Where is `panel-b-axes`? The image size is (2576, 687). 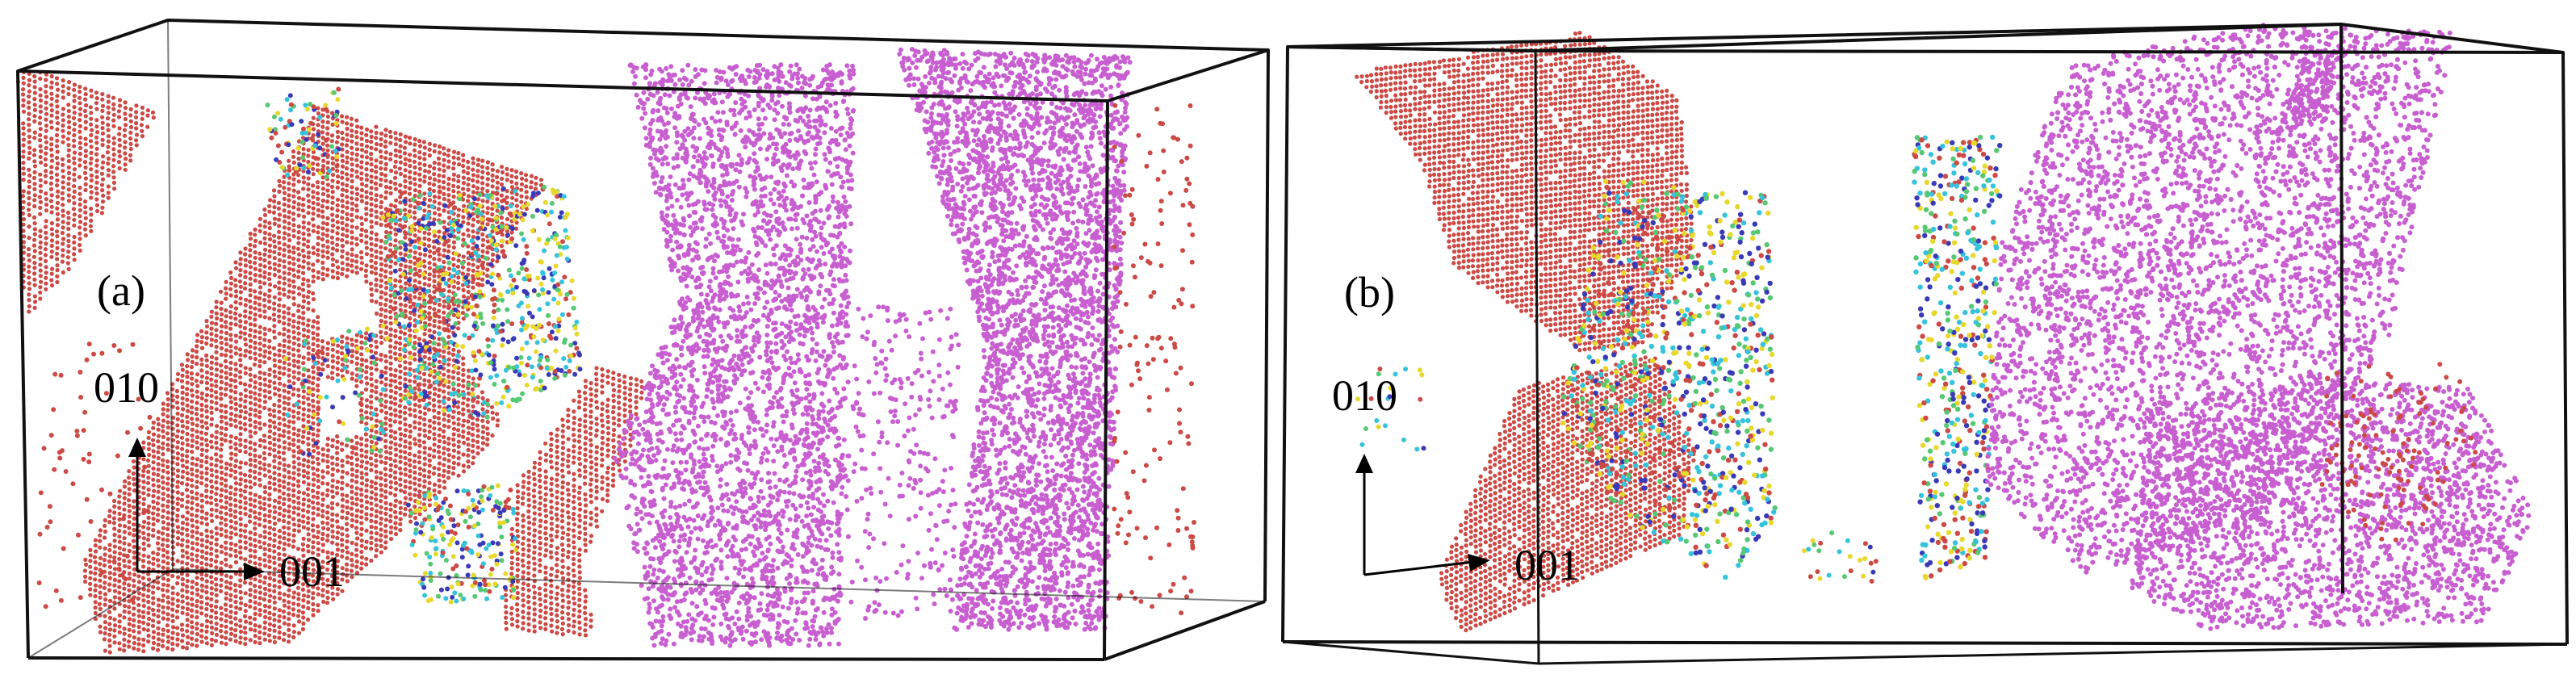
panel-b-axes is located at coordinates (1422, 515).